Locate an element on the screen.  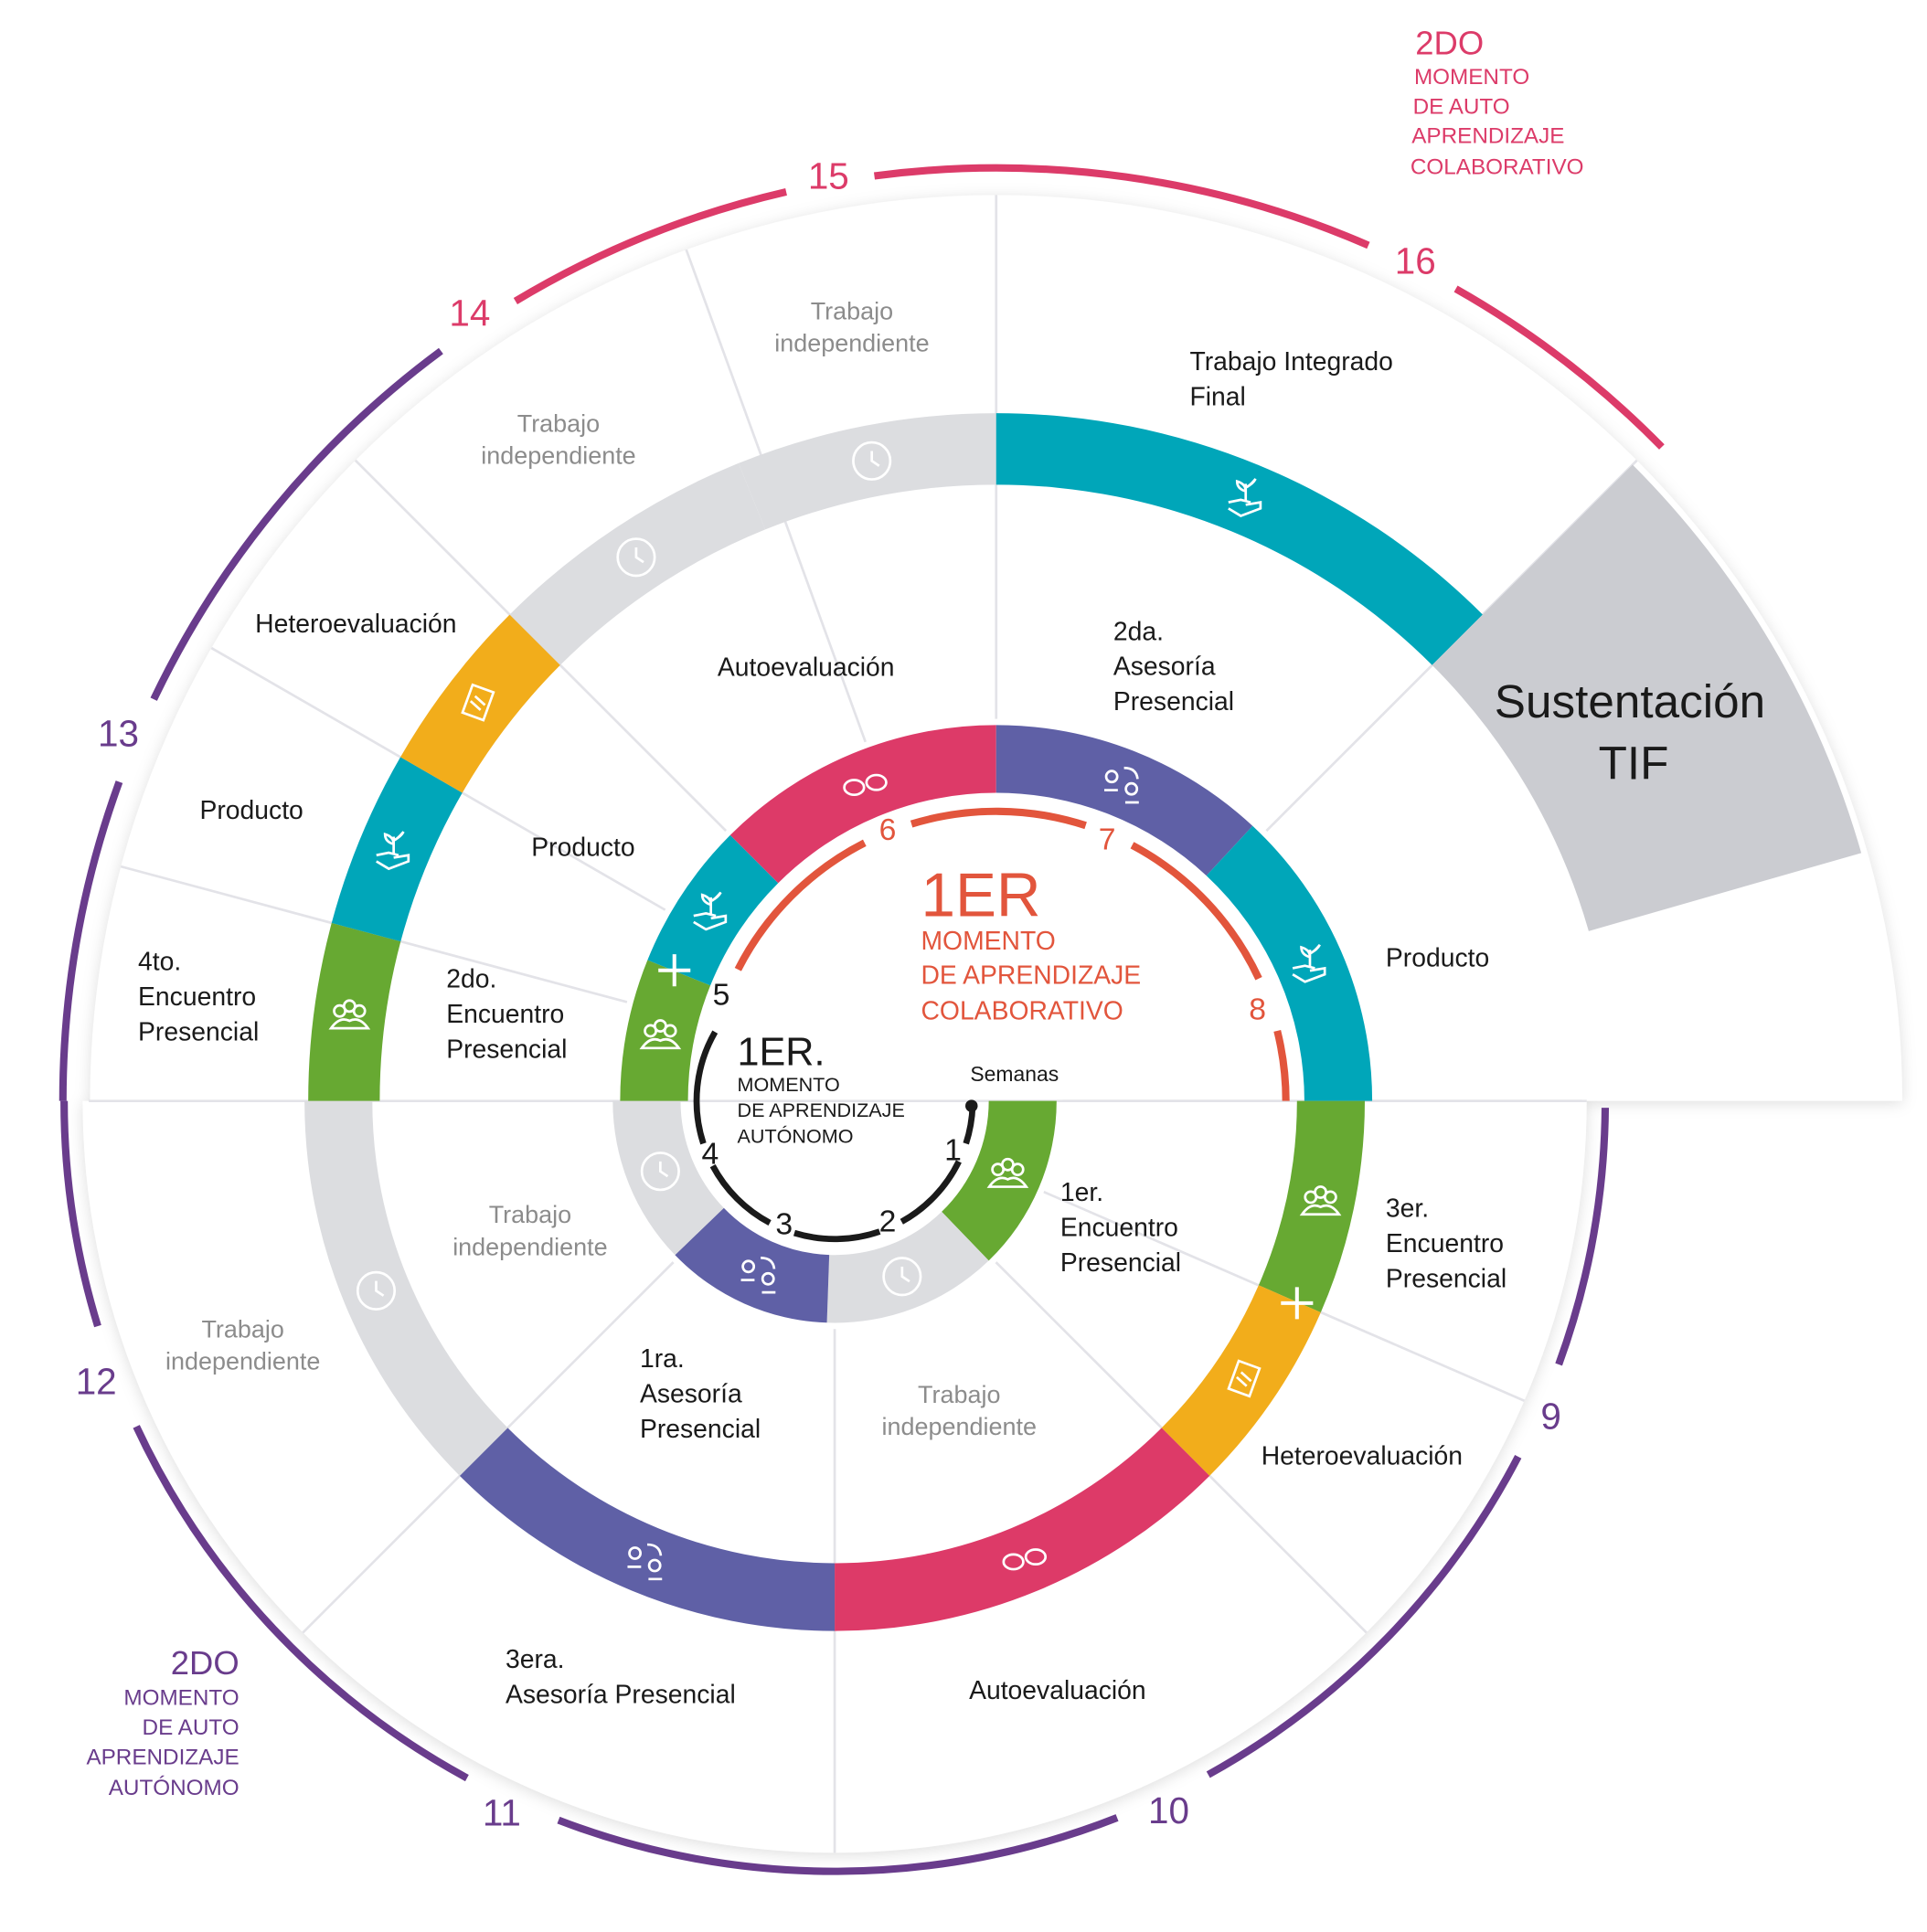
plant-icon-leaves is located at coordinates (394, 843).